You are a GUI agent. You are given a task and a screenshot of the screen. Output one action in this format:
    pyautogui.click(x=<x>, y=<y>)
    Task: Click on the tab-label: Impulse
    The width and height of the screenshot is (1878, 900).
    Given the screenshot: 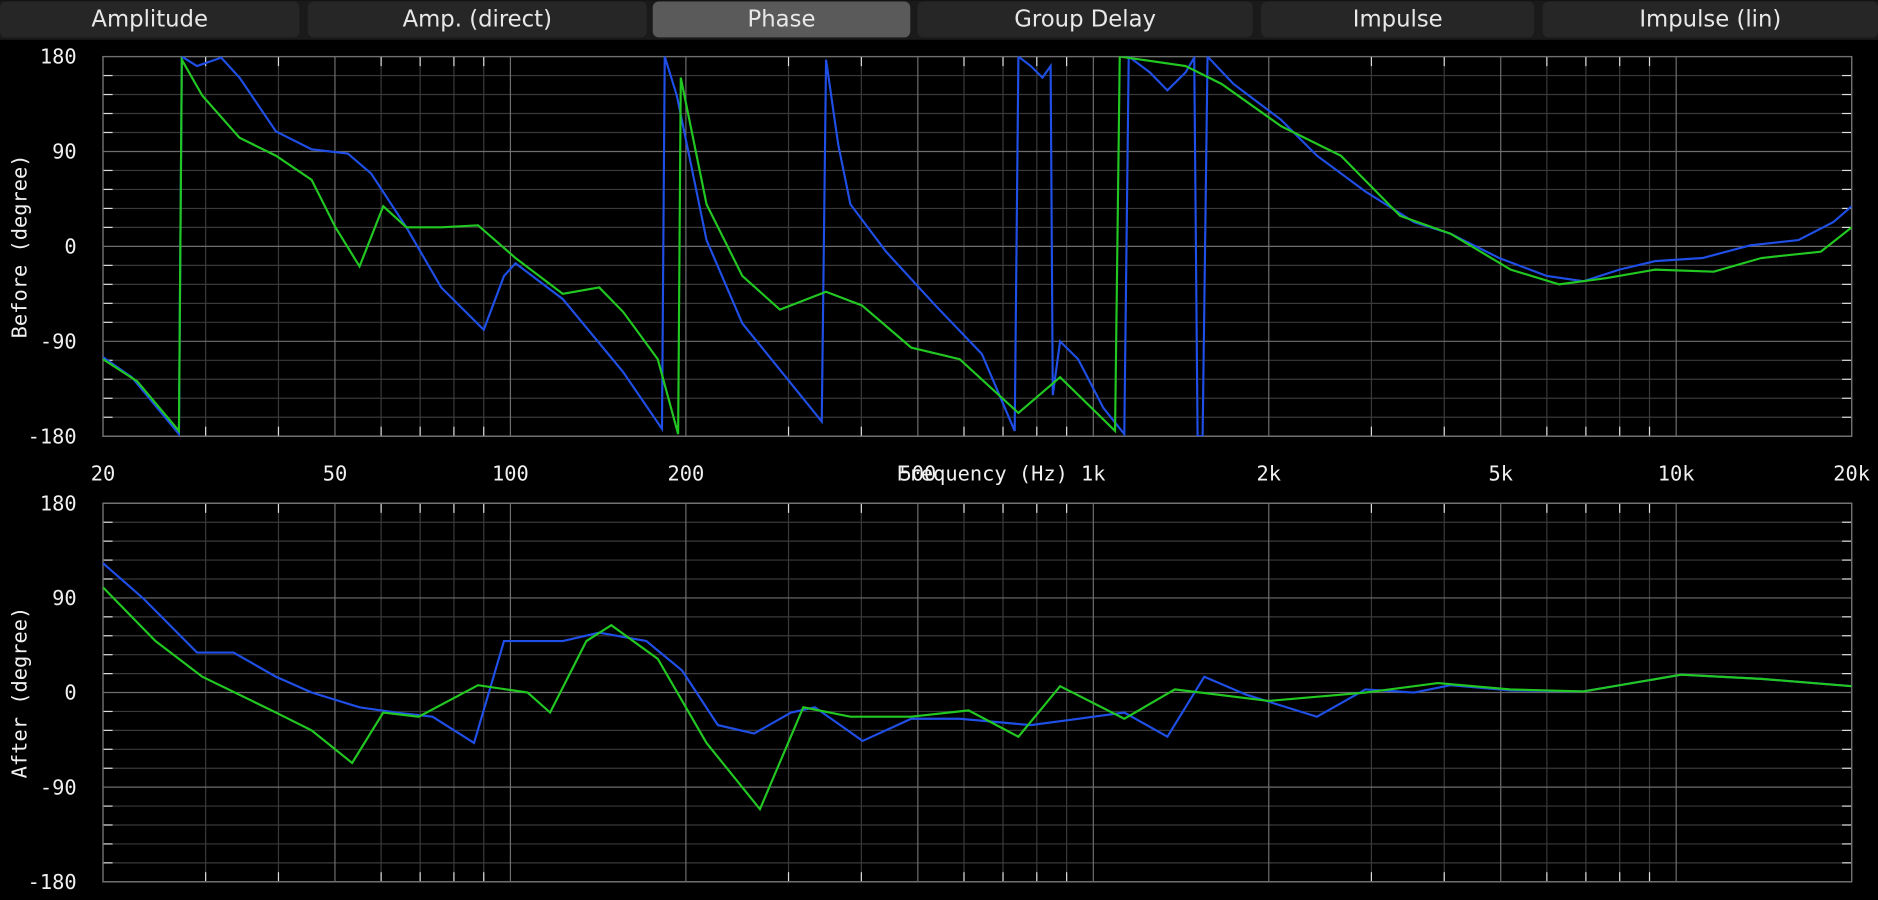 What is the action you would take?
    pyautogui.click(x=1398, y=20)
    